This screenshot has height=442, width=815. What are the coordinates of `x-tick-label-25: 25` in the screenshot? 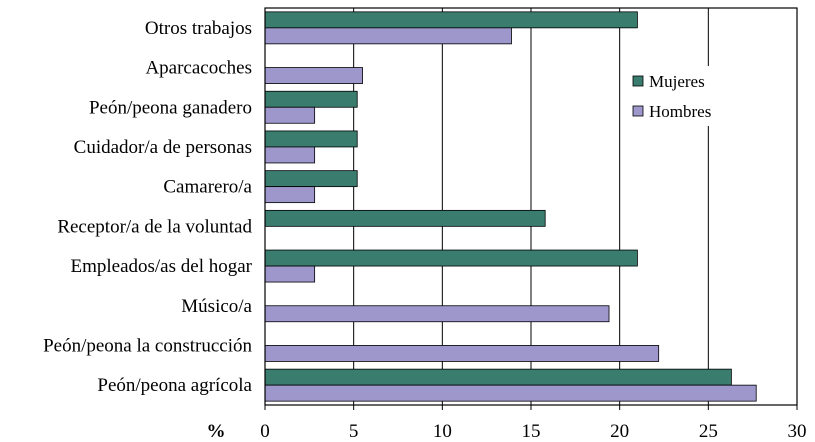 It's located at (708, 431).